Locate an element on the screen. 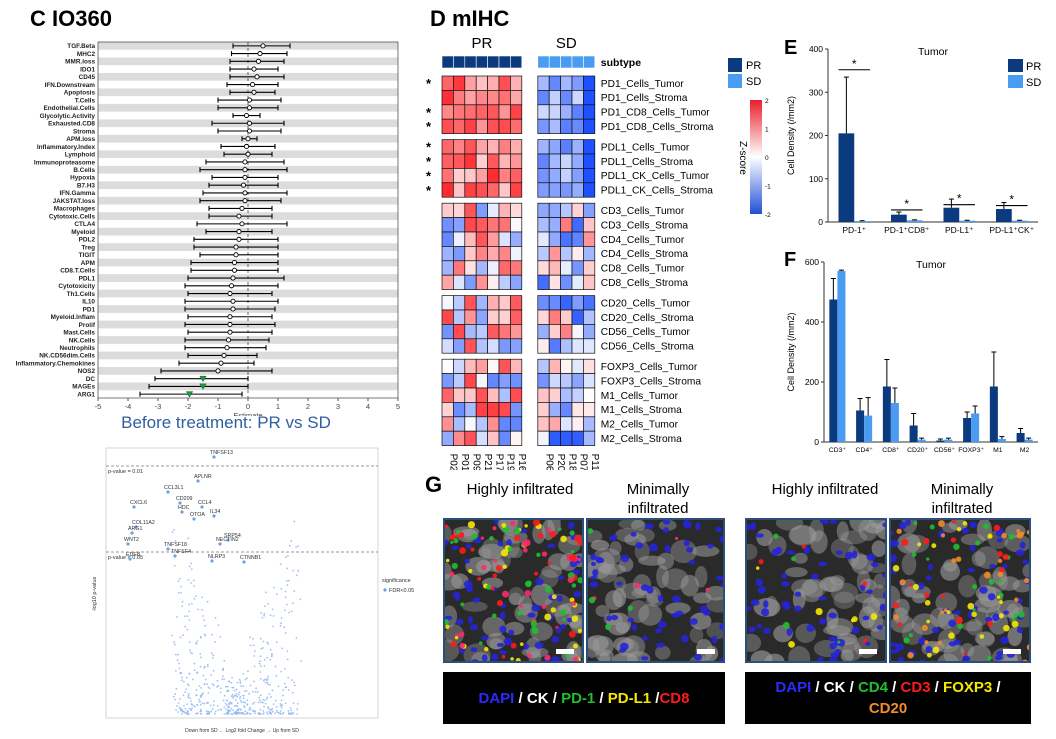  heatmap-row-label: PD1_Cells_Tumor is located at coordinates (642, 84).